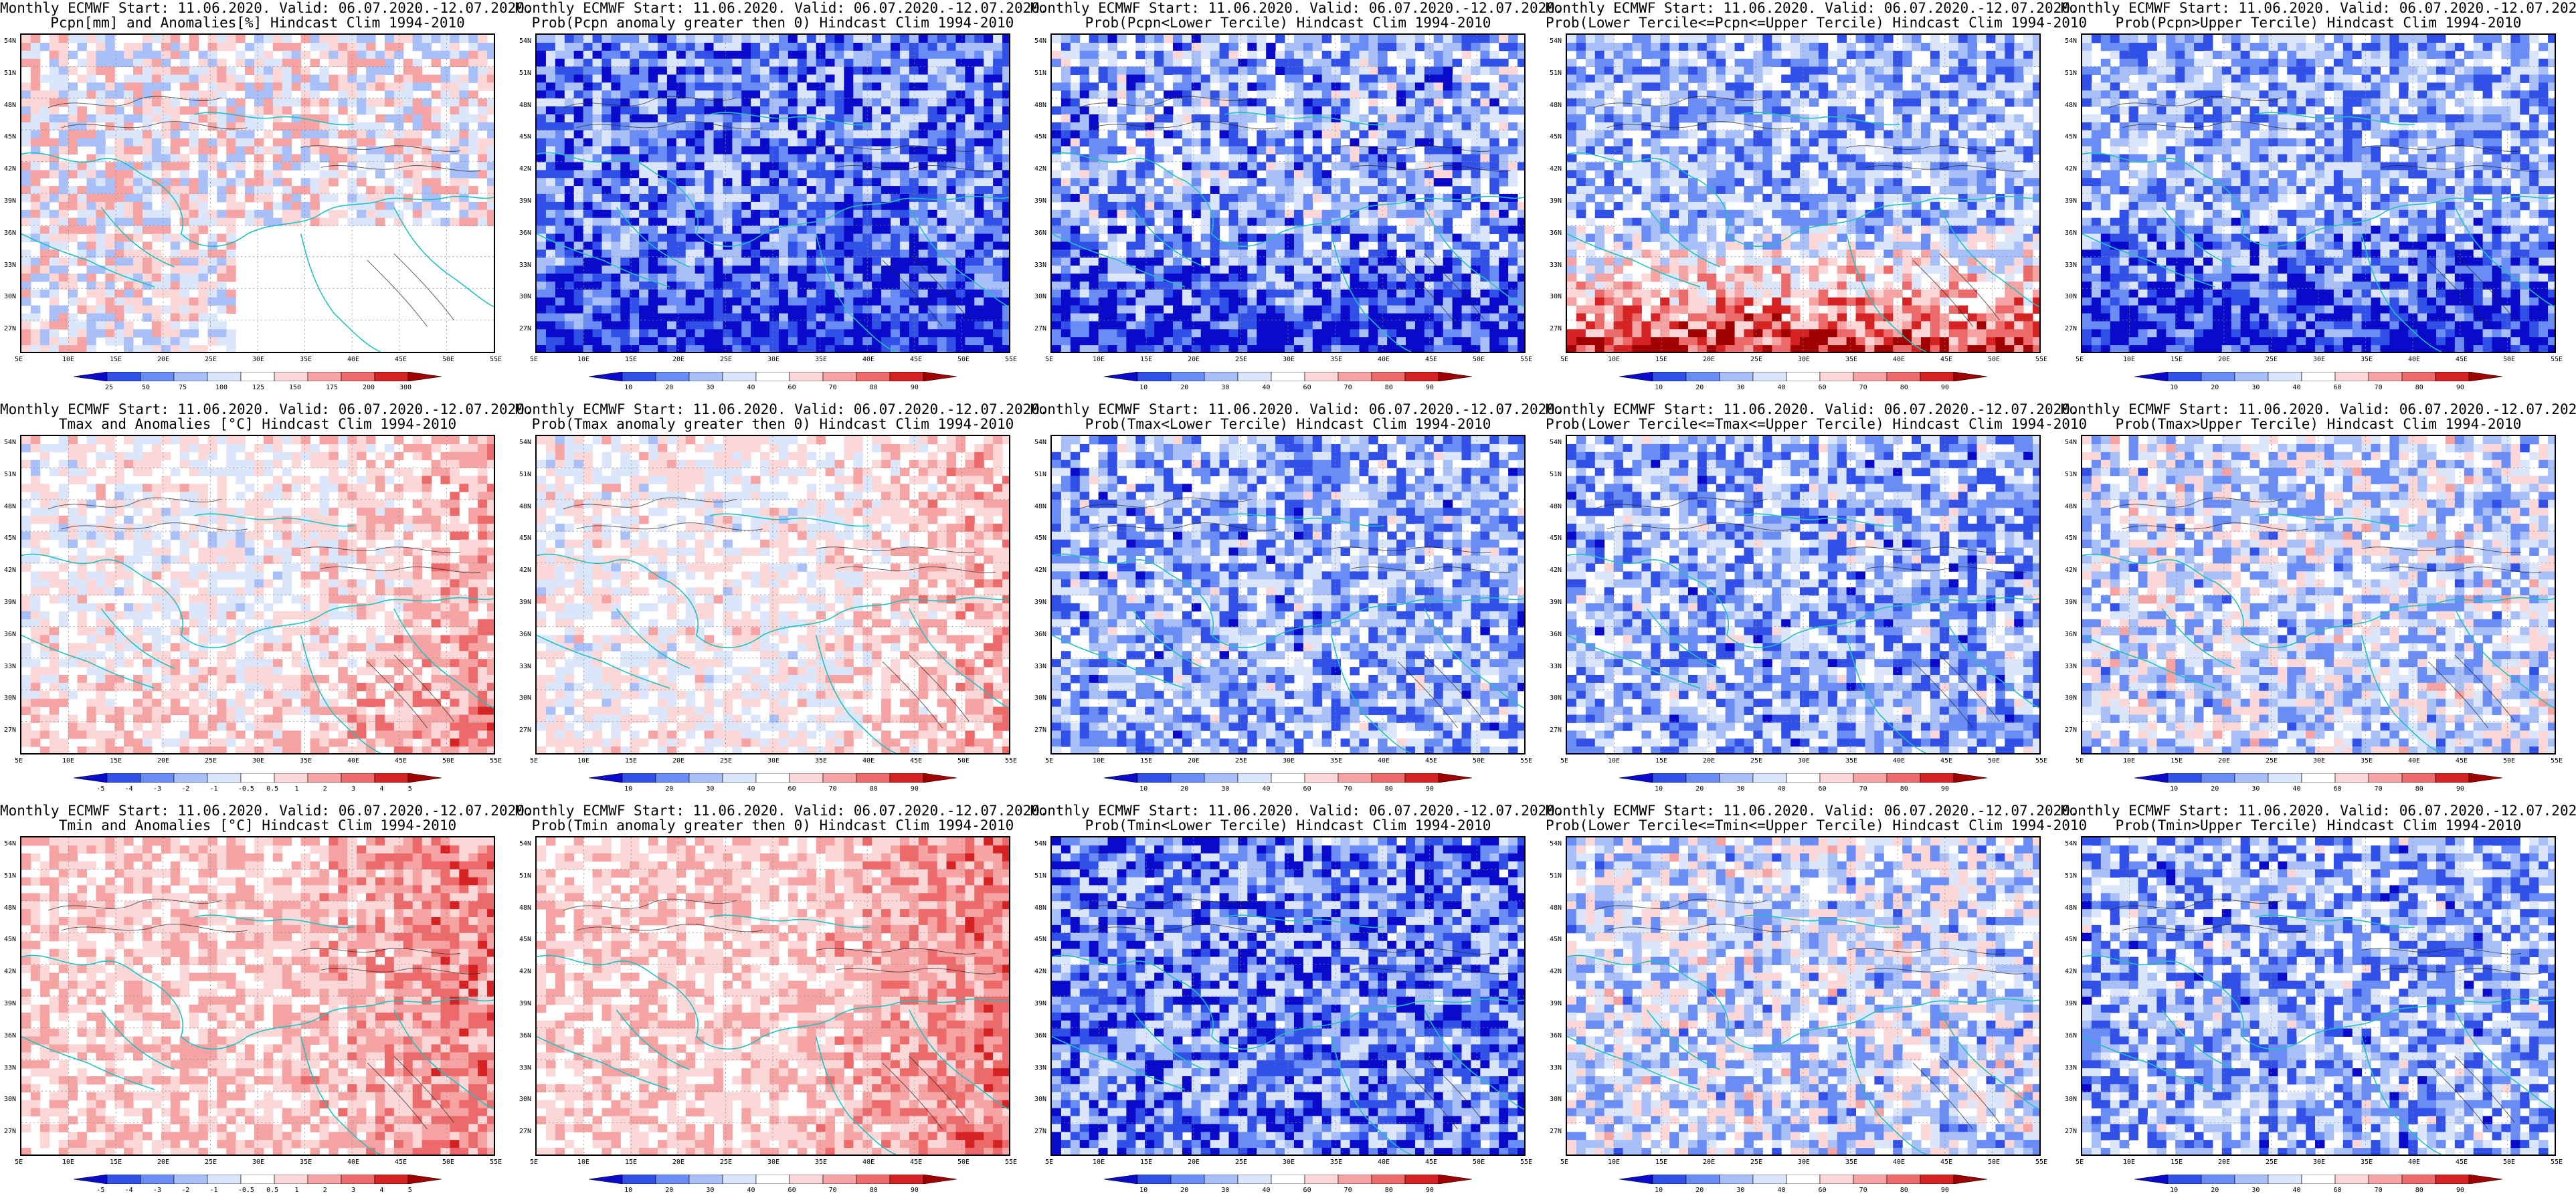  Describe the element at coordinates (1556, 105) in the screenshot. I see `lat-label: 48N` at that location.